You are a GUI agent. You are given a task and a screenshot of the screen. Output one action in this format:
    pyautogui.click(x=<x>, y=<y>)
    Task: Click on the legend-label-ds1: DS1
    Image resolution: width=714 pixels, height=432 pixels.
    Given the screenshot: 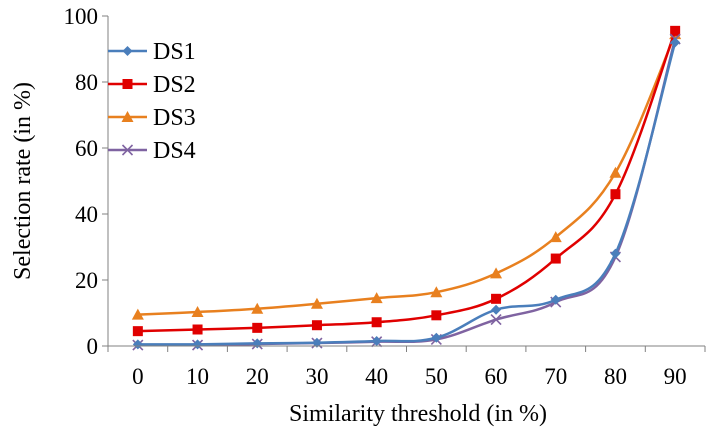 What is the action you would take?
    pyautogui.click(x=174, y=52)
    